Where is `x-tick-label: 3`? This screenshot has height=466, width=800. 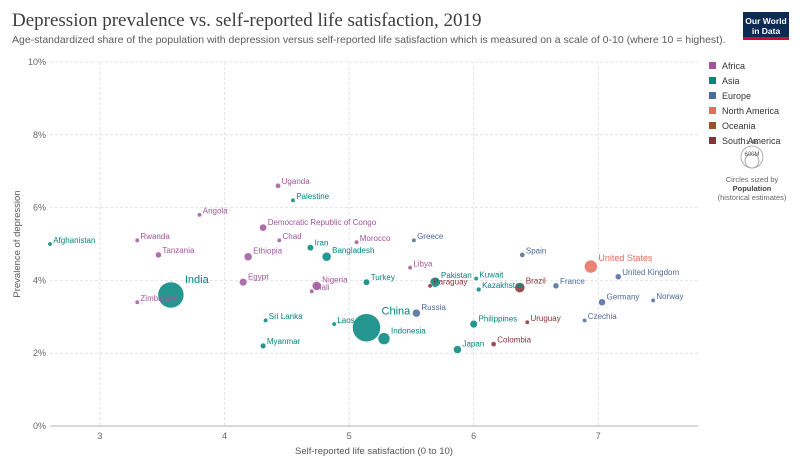
x-tick-label: 3 is located at coordinates (99, 436).